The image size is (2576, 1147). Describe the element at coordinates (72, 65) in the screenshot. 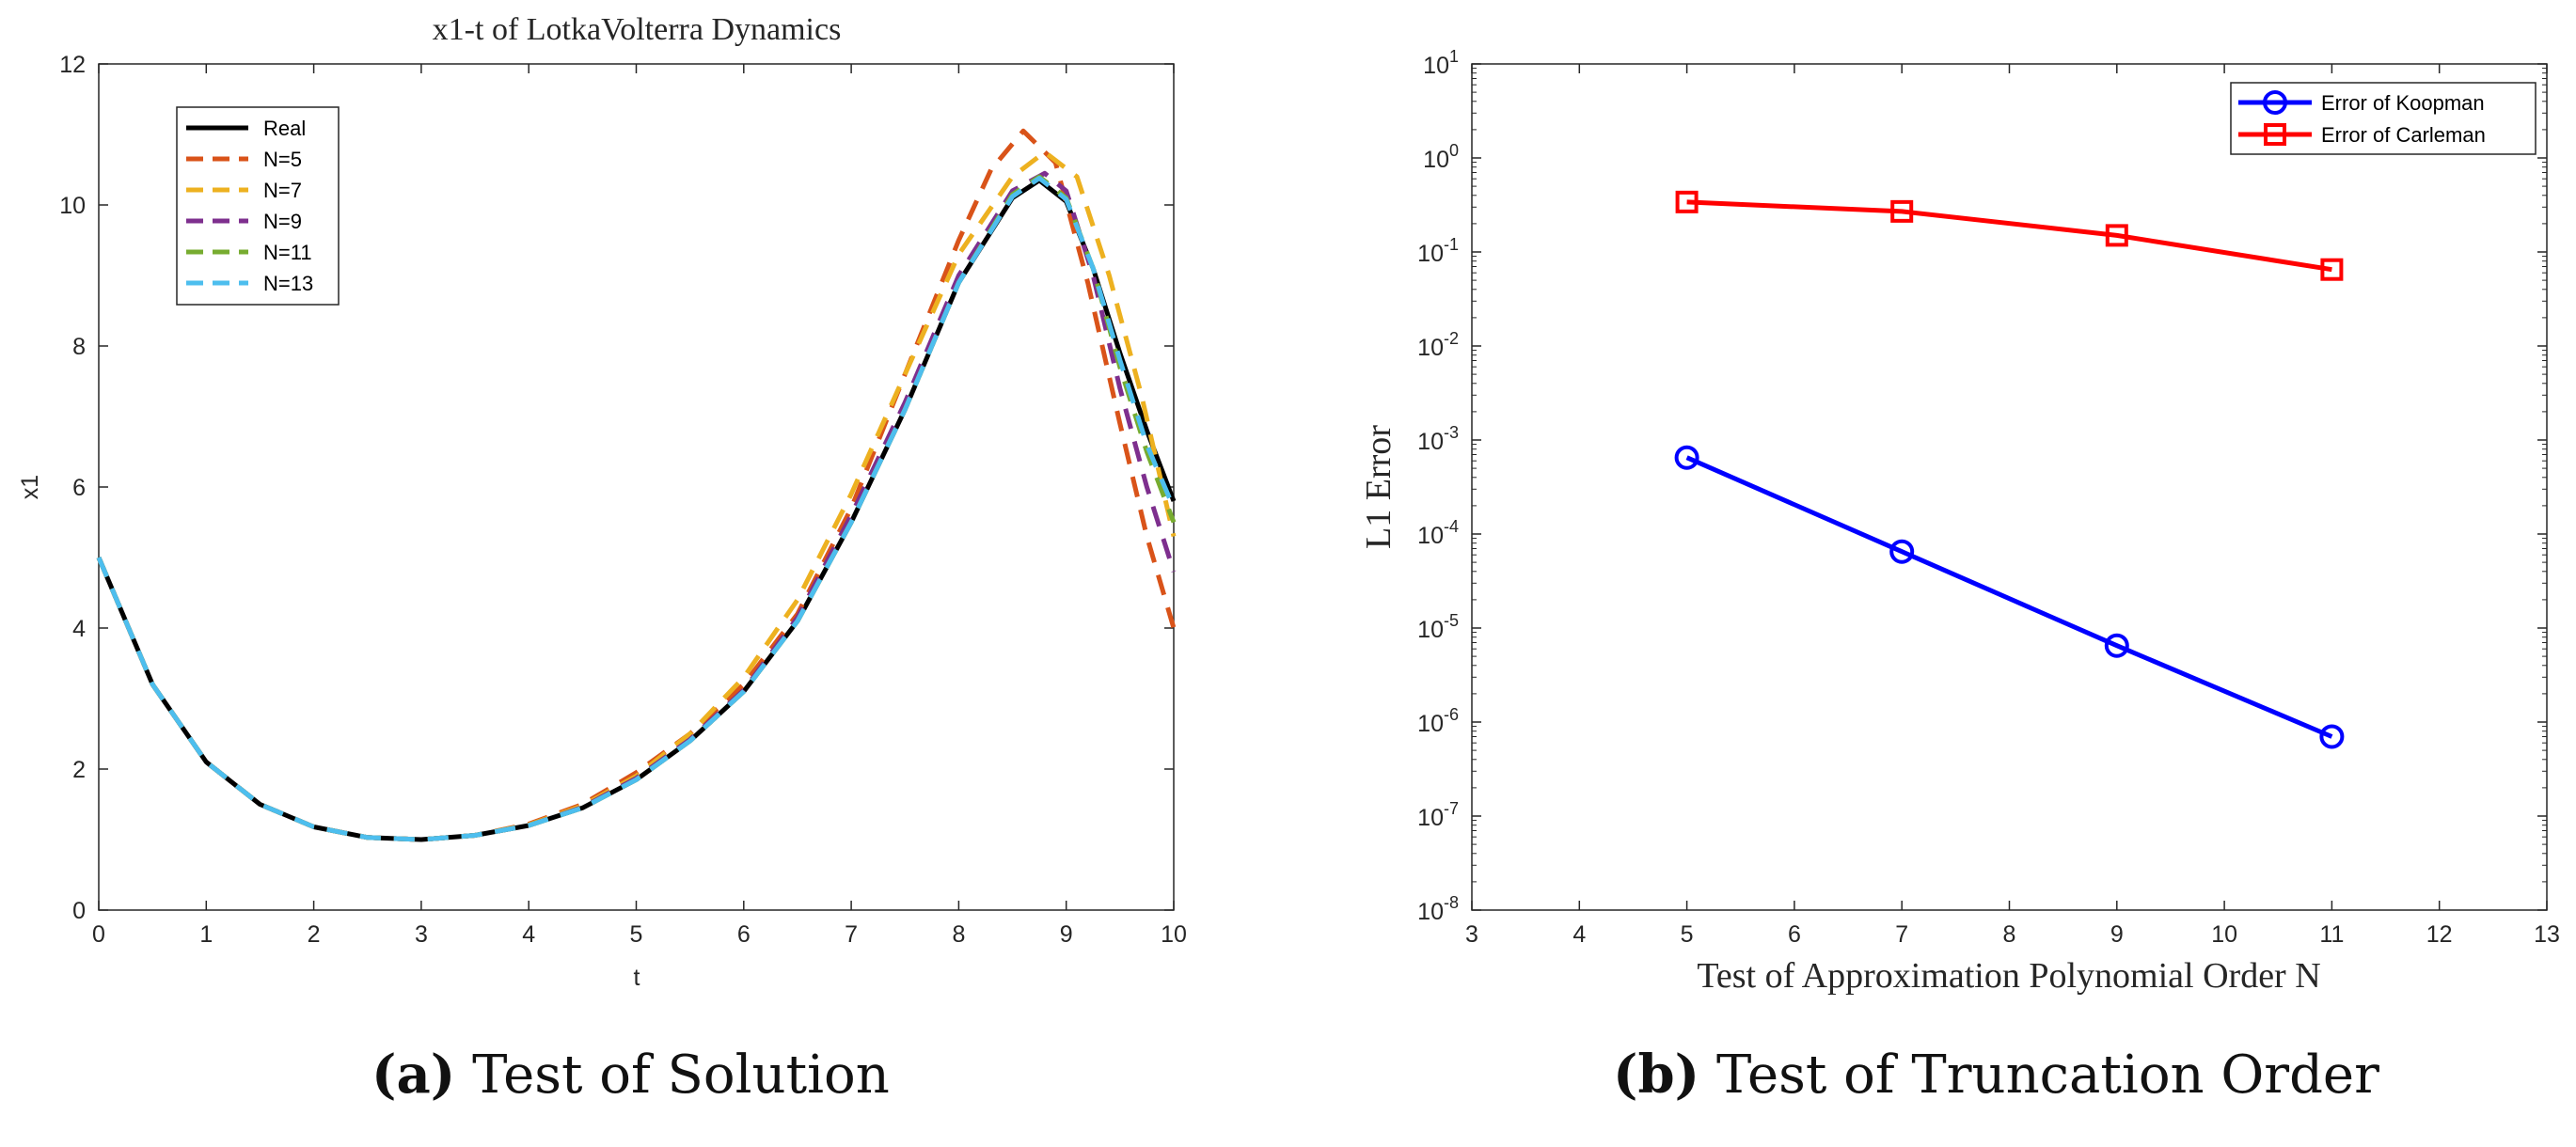

I see `y-tick-label: 12` at that location.